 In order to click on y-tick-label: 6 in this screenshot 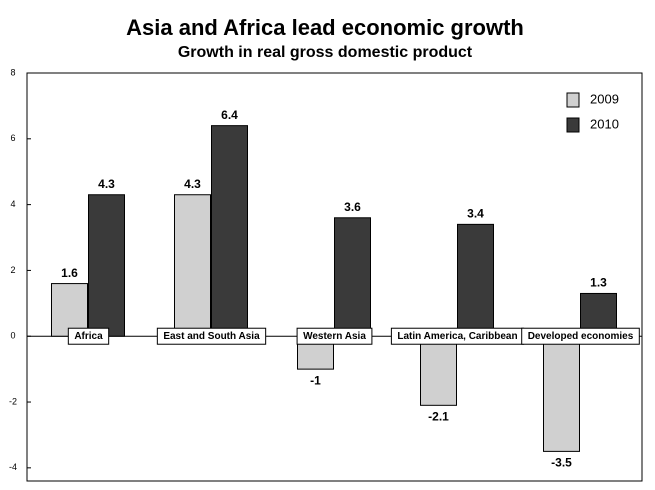, I will do `click(12, 138)`.